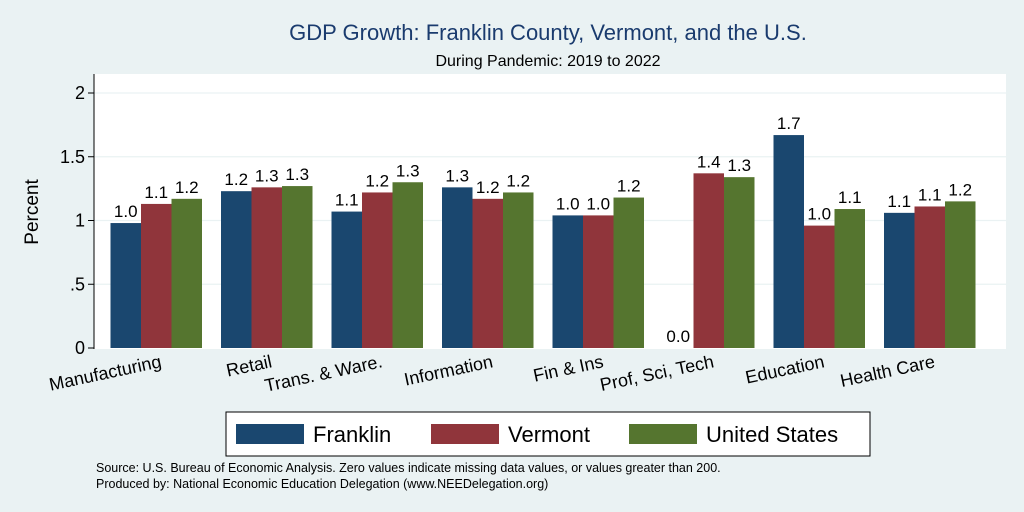 This screenshot has height=512, width=1024. What do you see at coordinates (547, 61) in the screenshot?
I see `chart-subtitle: During Pandemic: 2019 to 2022` at bounding box center [547, 61].